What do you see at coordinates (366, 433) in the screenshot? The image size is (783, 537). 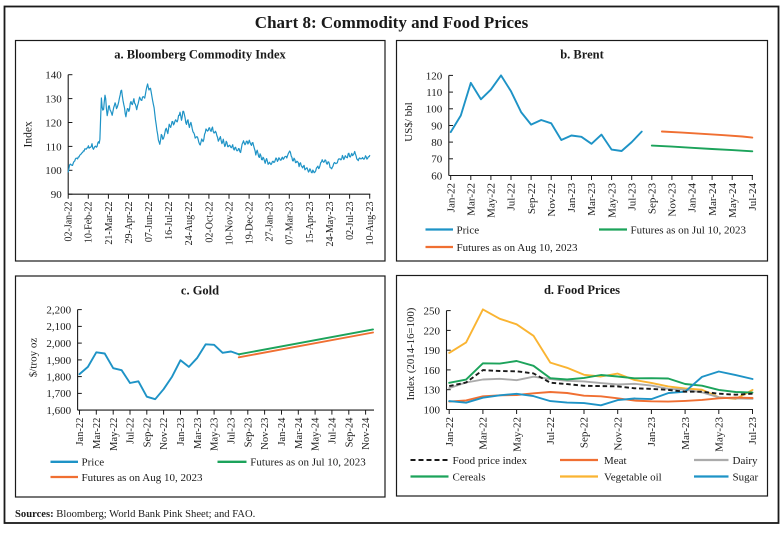 I see `svg-text: Nov-24` at bounding box center [366, 433].